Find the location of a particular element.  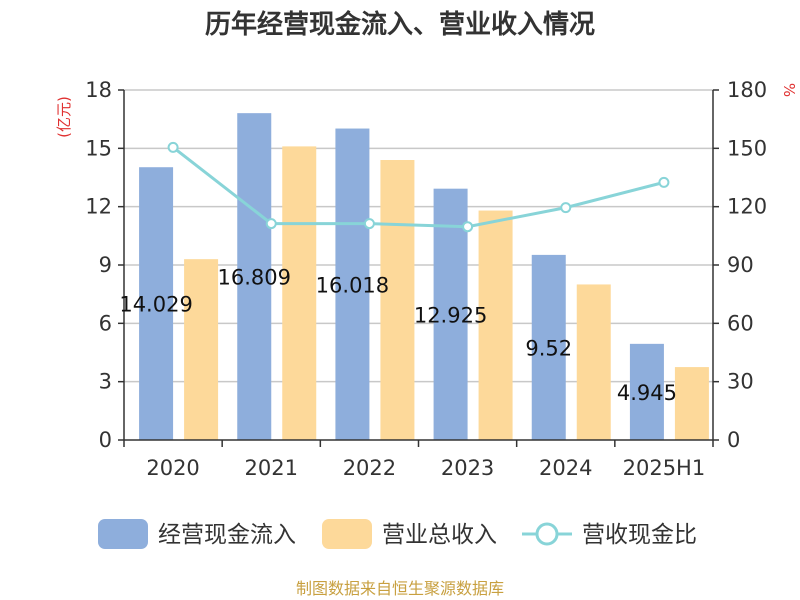

data-label: 14.029 is located at coordinates (155, 305).